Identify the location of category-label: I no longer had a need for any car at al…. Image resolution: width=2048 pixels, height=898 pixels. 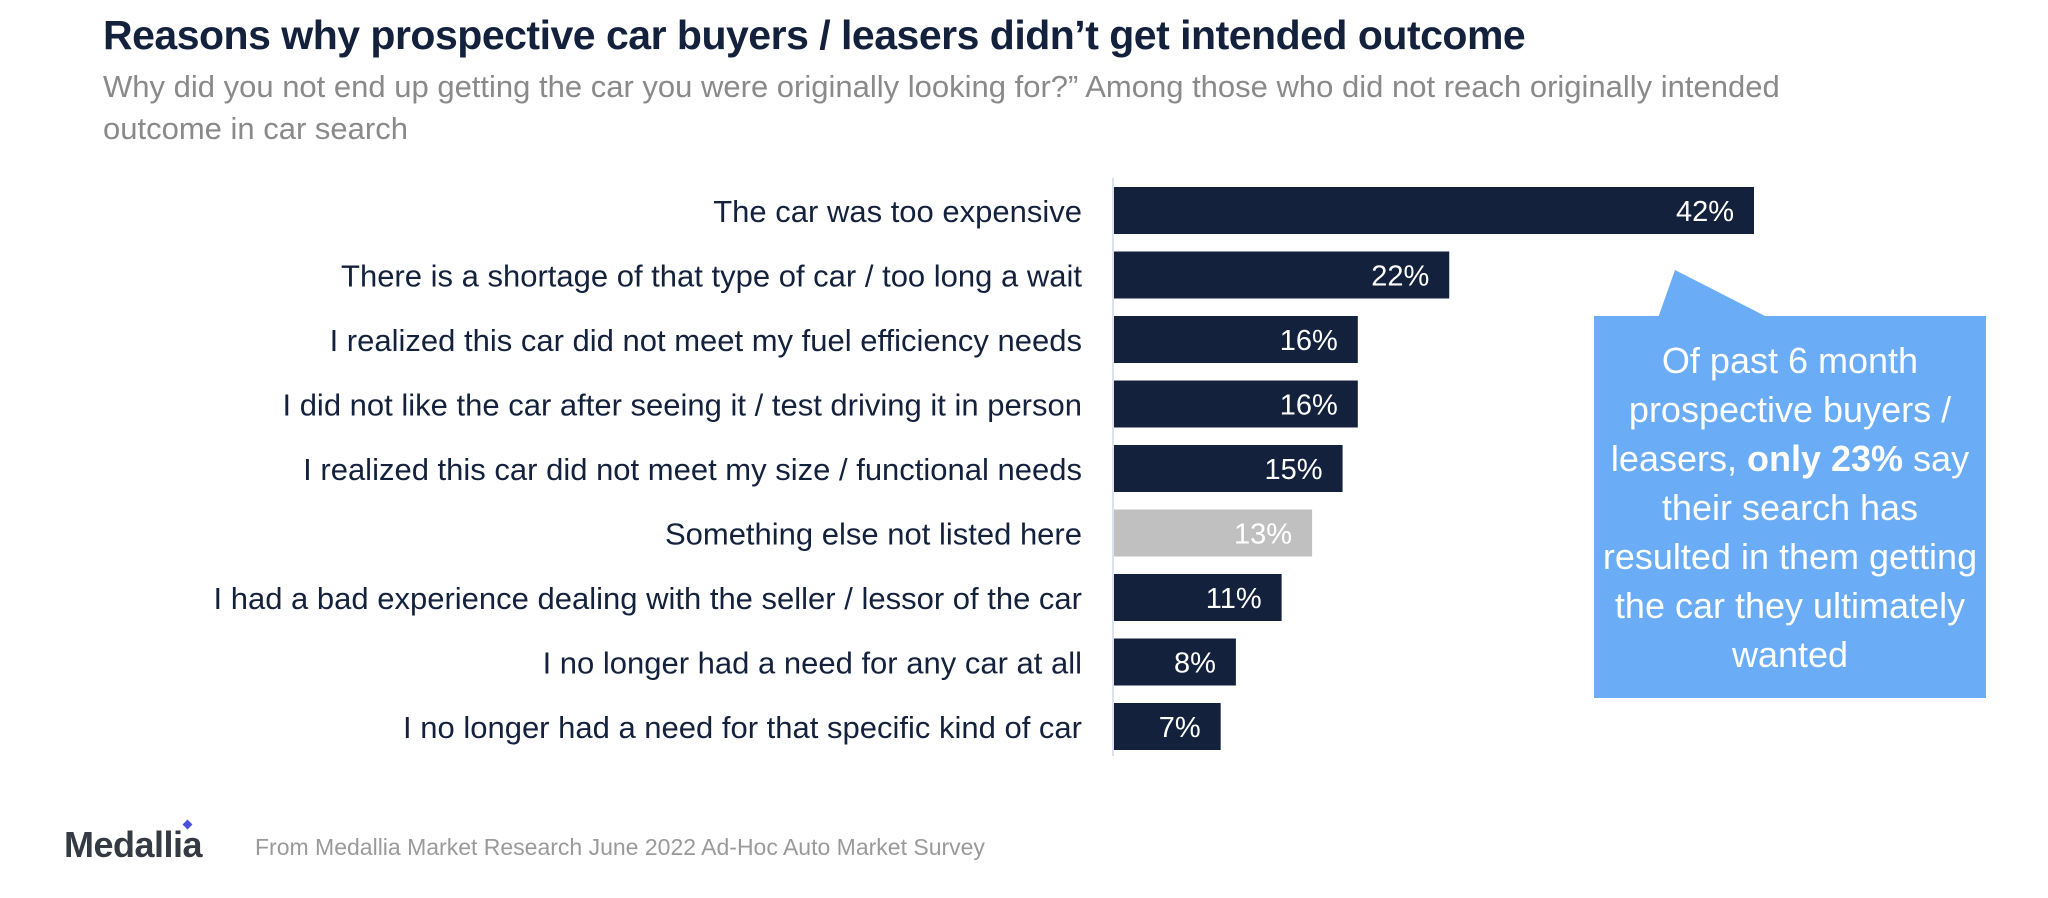
(812, 663).